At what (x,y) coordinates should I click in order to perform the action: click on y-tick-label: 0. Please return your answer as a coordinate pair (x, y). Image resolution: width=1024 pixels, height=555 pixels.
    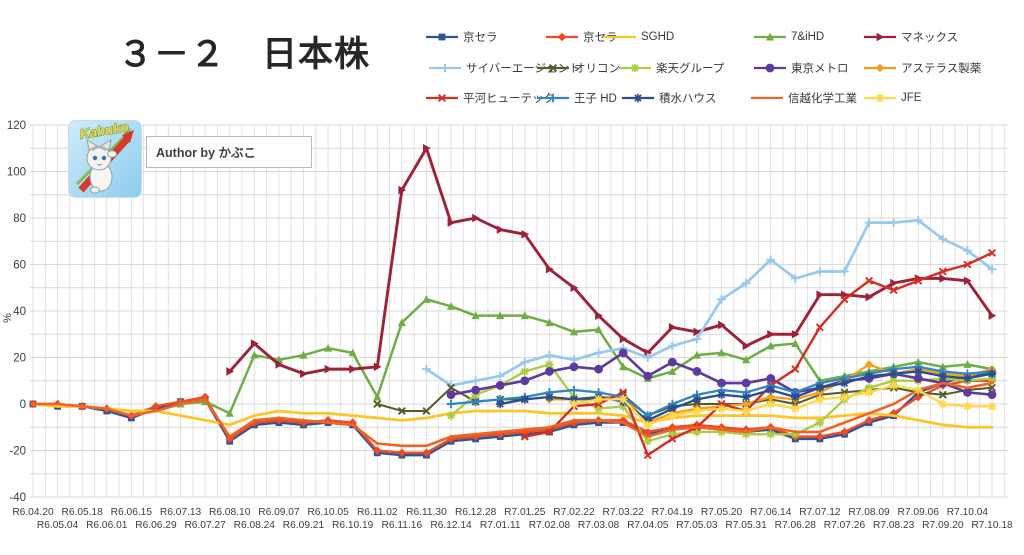
    Looking at the image, I should click on (23, 405).